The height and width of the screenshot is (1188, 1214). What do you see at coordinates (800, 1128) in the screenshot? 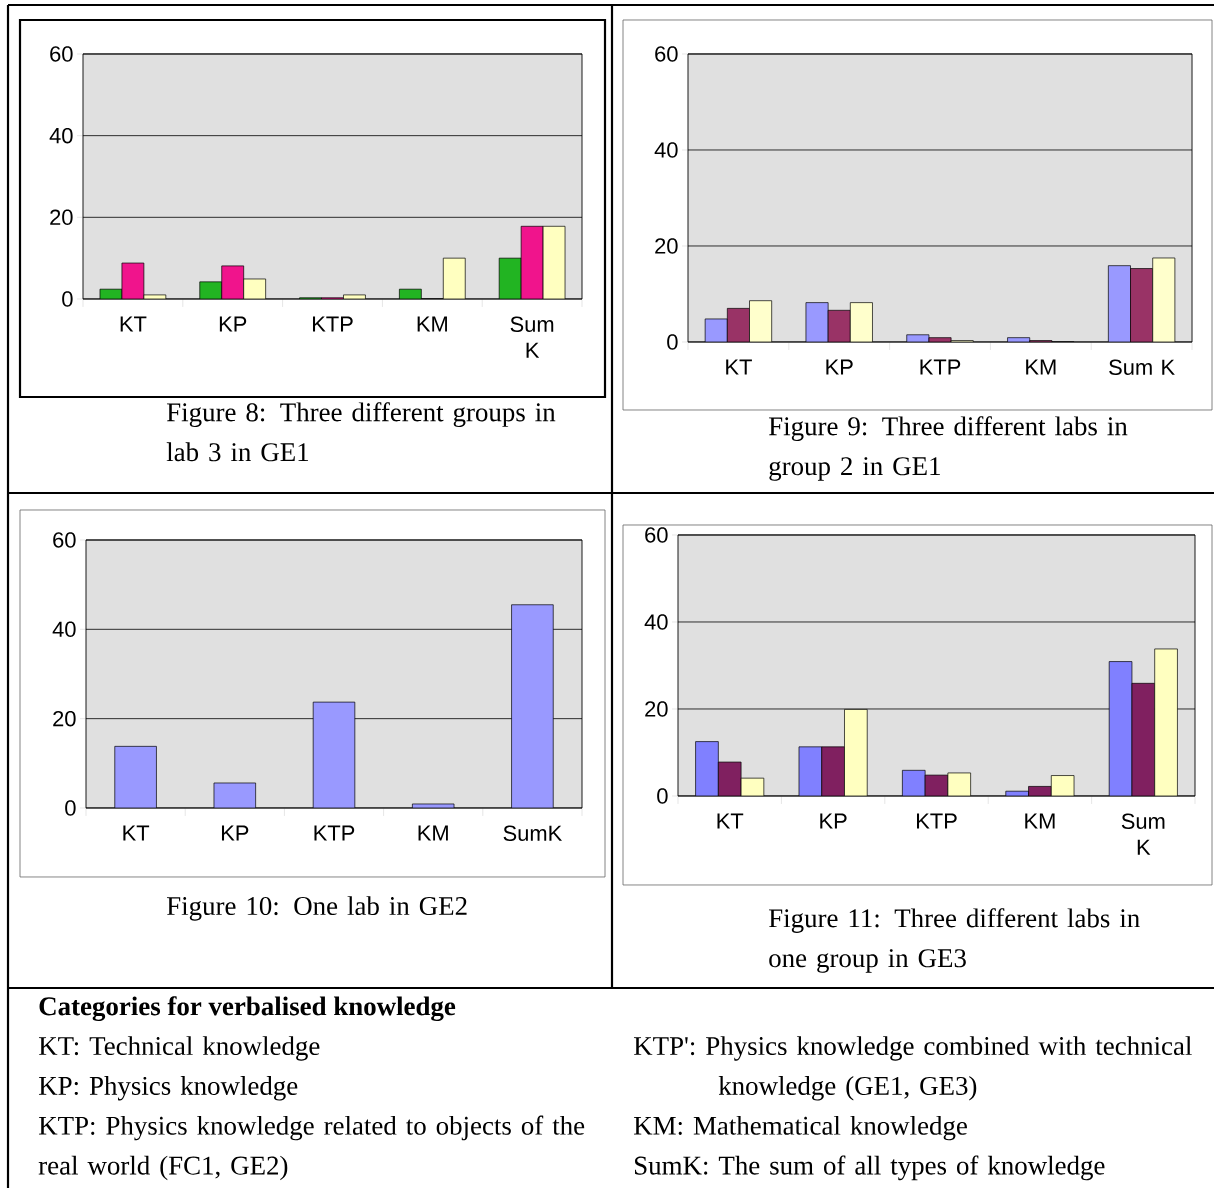
I see `text: KM: Mathematical knowledge` at bounding box center [800, 1128].